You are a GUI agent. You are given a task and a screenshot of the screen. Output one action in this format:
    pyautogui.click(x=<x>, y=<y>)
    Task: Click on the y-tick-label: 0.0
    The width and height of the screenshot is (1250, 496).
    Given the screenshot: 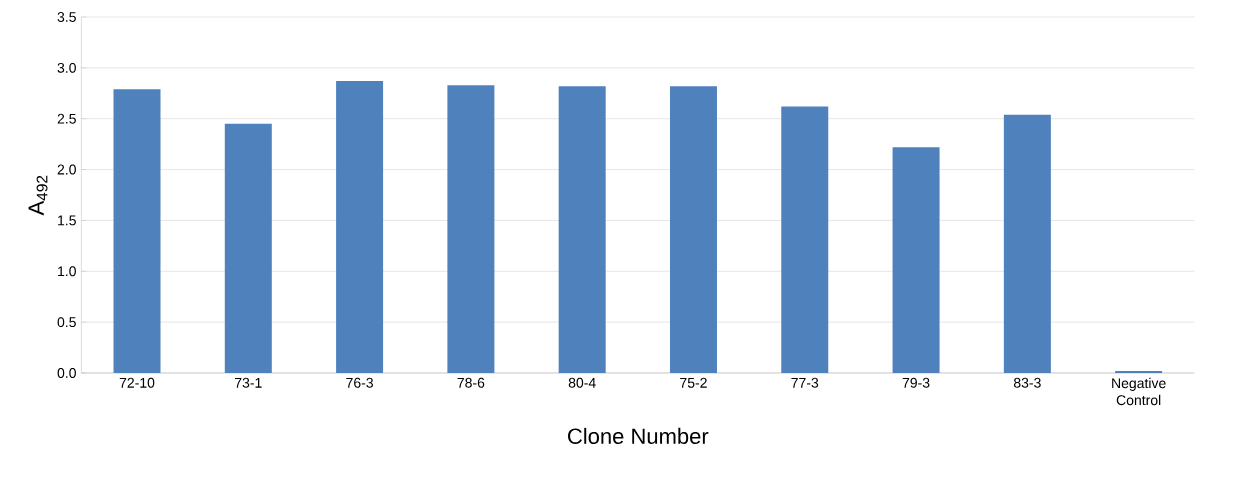 What is the action you would take?
    pyautogui.click(x=66, y=373)
    